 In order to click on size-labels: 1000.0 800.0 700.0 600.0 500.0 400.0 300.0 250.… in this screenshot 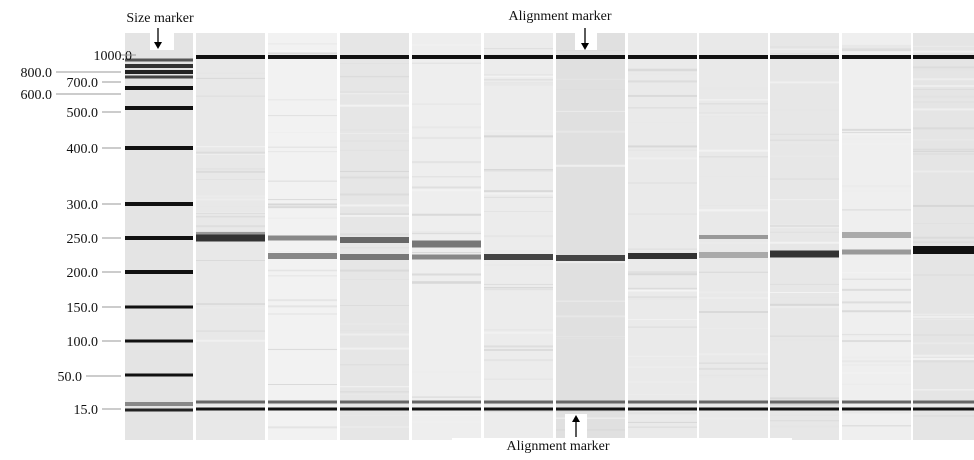, I will do `click(78, 233)`.